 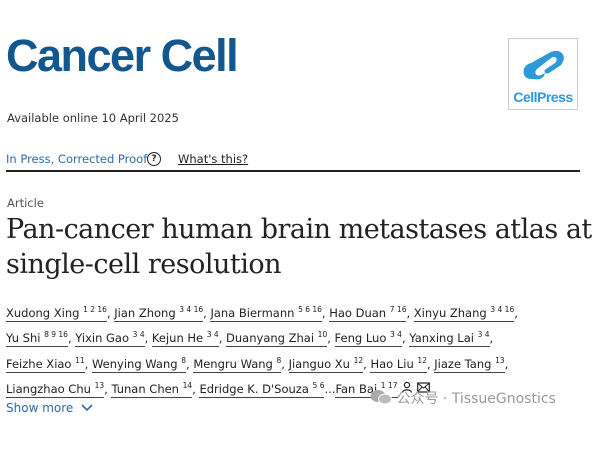 I want to click on author-name: Jiaze Tang, so click(x=465, y=363).